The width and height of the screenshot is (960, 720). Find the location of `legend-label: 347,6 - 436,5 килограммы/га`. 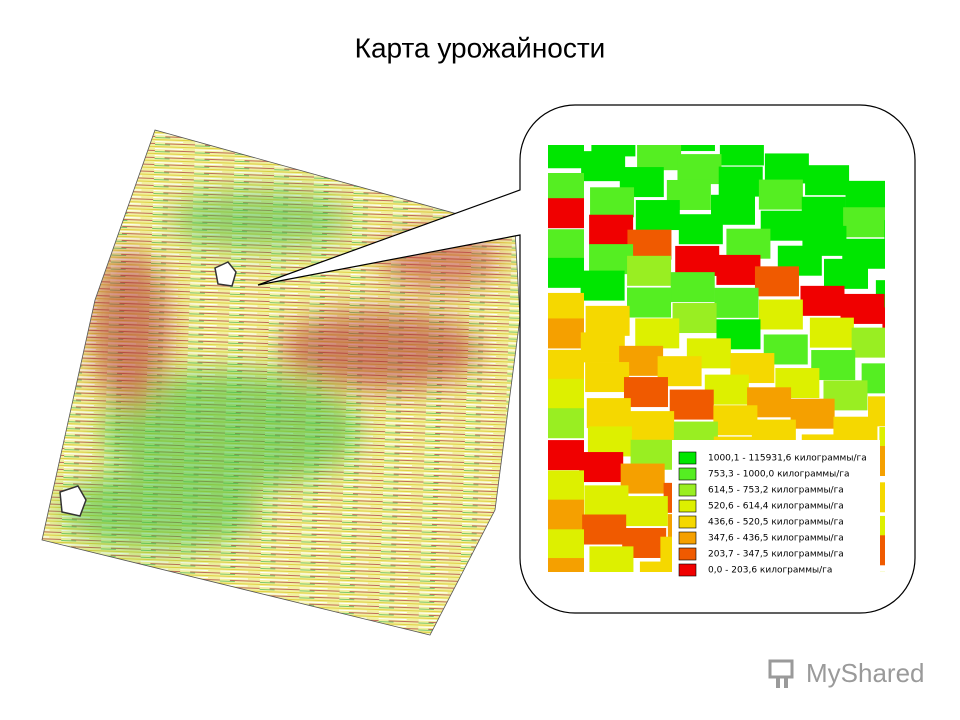

legend-label: 347,6 - 436,5 килограммы/га is located at coordinates (776, 539).